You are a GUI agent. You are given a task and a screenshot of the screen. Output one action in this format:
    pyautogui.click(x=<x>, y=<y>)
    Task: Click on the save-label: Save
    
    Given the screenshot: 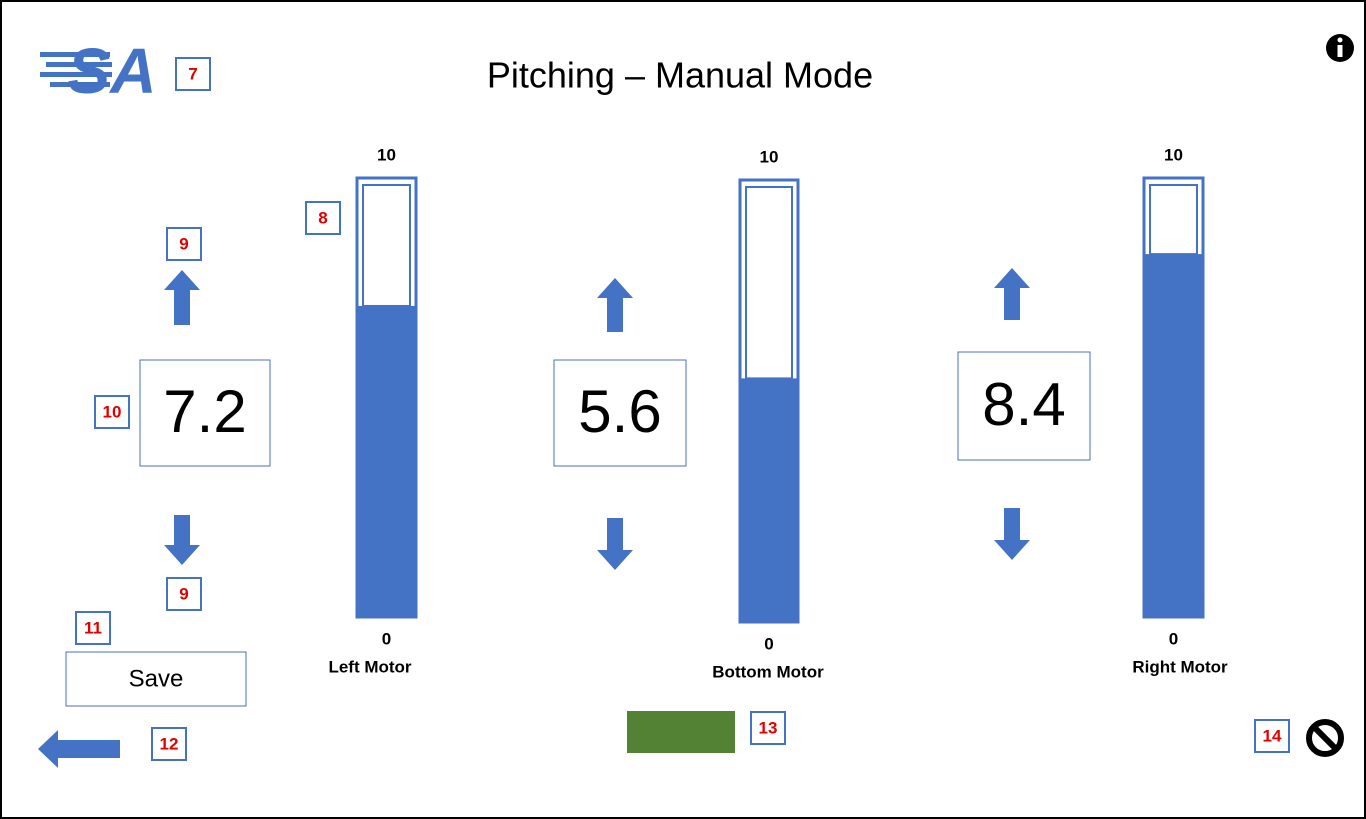 What is the action you would take?
    pyautogui.click(x=156, y=678)
    